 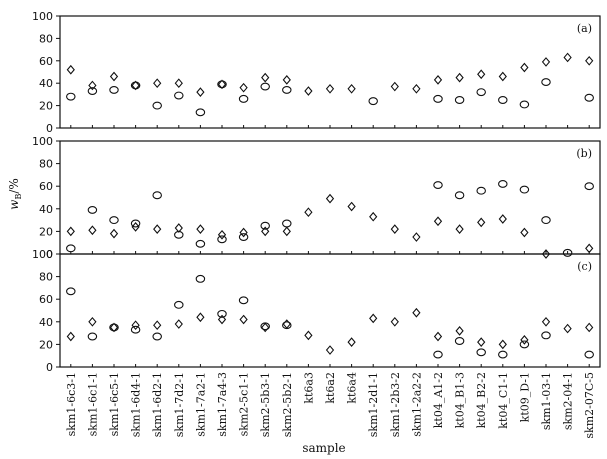 What do you see at coordinates (46, 322) in the screenshot?
I see `y-tick-label: 40` at bounding box center [46, 322].